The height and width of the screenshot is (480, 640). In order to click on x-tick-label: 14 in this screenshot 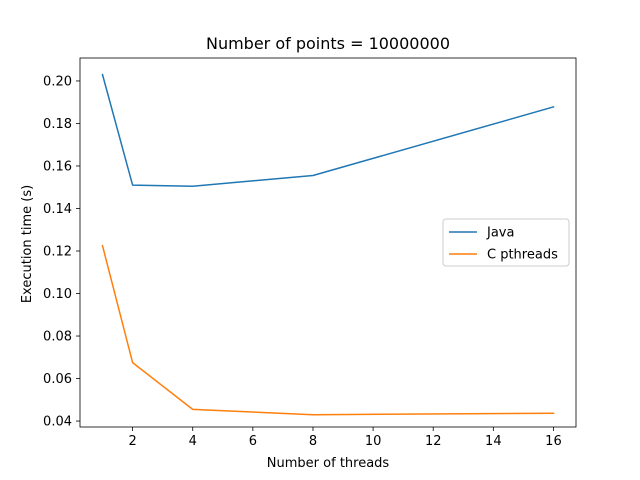, I will do `click(493, 441)`.